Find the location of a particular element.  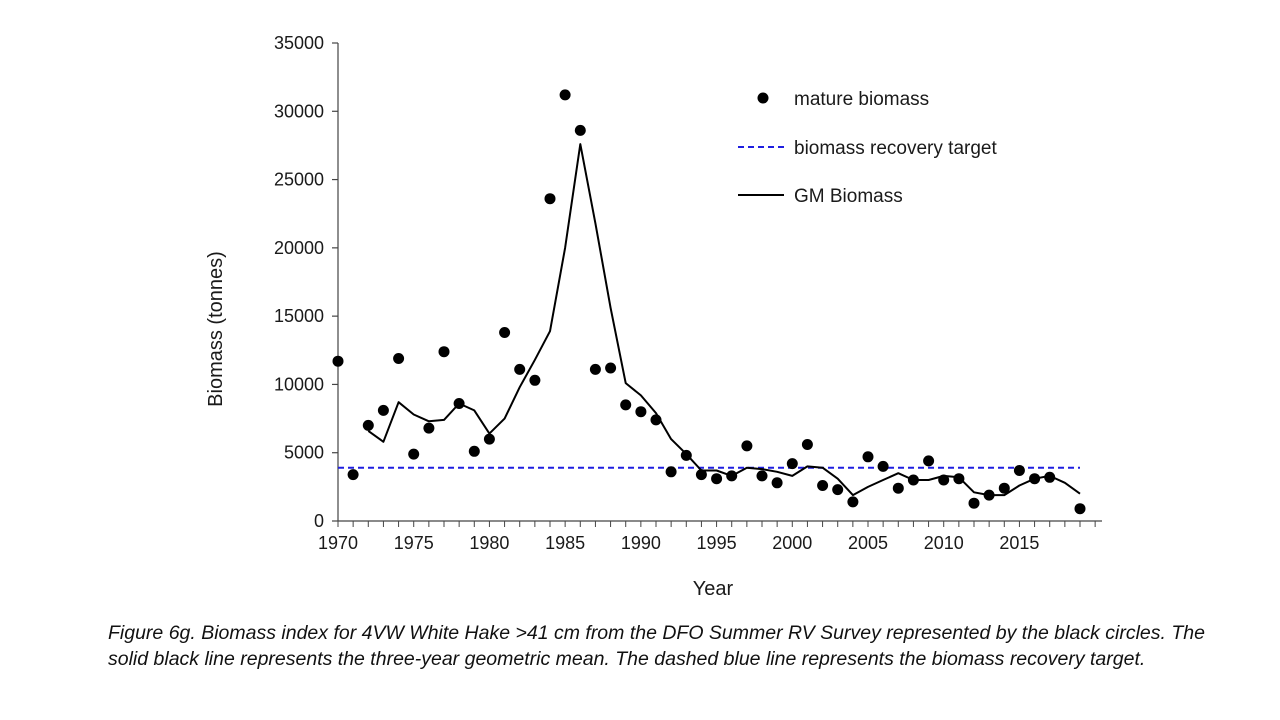

legend-marker-mature-biomass is located at coordinates (763, 98).